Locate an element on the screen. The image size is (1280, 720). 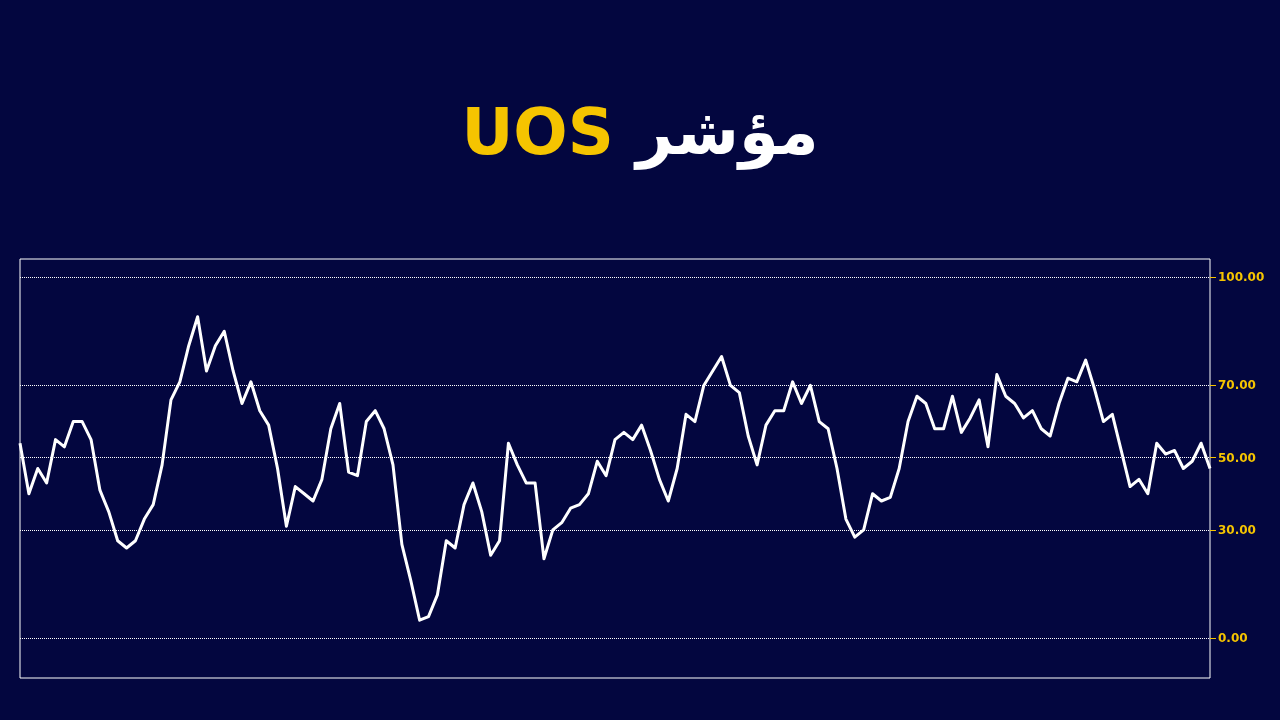
y-tick-label: 0.00 is located at coordinates (1233, 638).